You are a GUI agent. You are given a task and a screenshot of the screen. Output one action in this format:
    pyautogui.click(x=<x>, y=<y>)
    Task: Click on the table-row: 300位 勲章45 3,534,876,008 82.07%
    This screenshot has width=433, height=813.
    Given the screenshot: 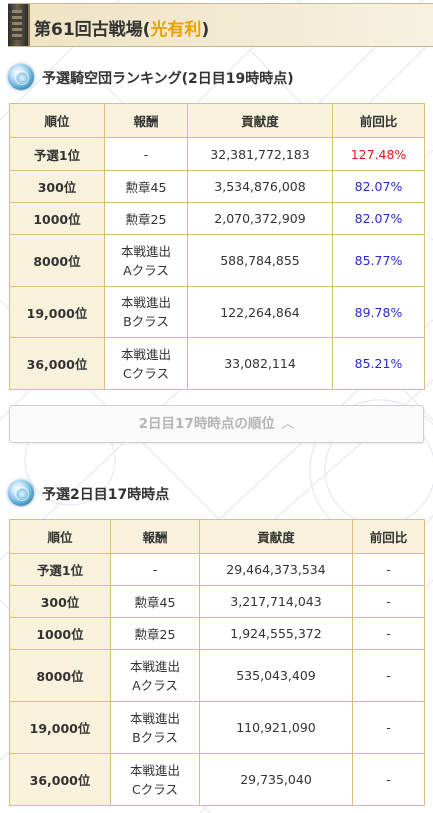 What is the action you would take?
    pyautogui.click(x=217, y=186)
    